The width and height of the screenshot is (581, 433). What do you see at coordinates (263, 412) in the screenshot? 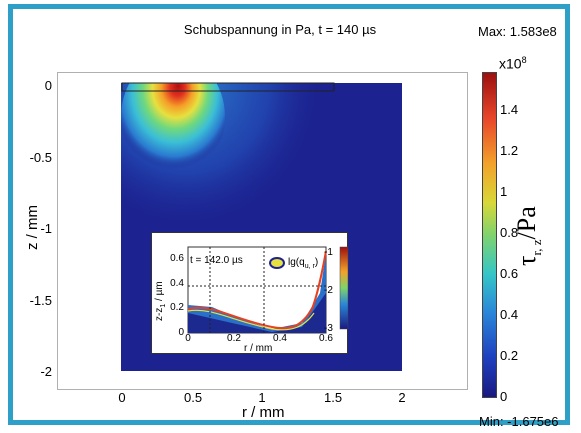
I see `x-axis-label: r / mm` at bounding box center [263, 412].